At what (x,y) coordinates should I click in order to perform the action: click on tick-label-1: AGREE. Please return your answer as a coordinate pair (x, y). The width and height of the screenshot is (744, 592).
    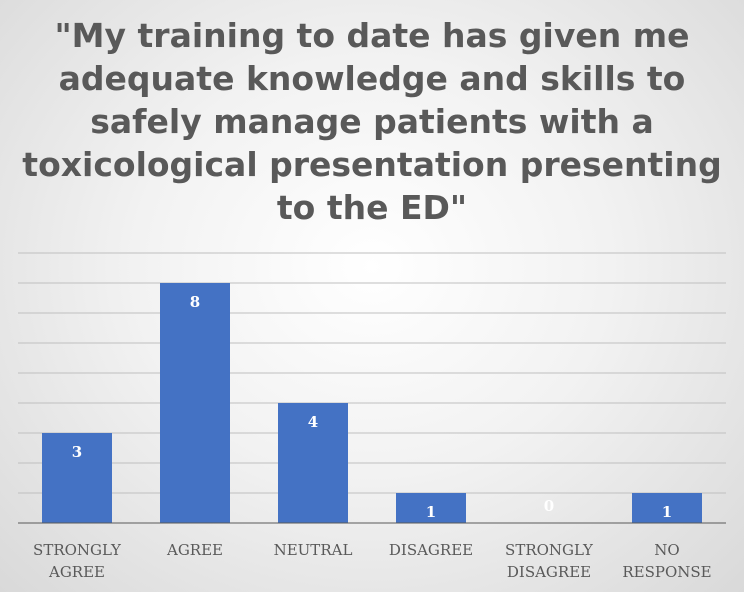
    Looking at the image, I should click on (194, 550).